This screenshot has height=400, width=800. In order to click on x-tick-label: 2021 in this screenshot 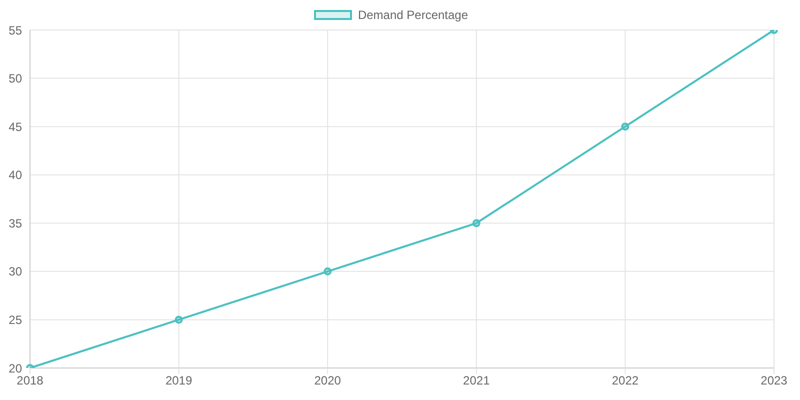, I will do `click(476, 381)`.